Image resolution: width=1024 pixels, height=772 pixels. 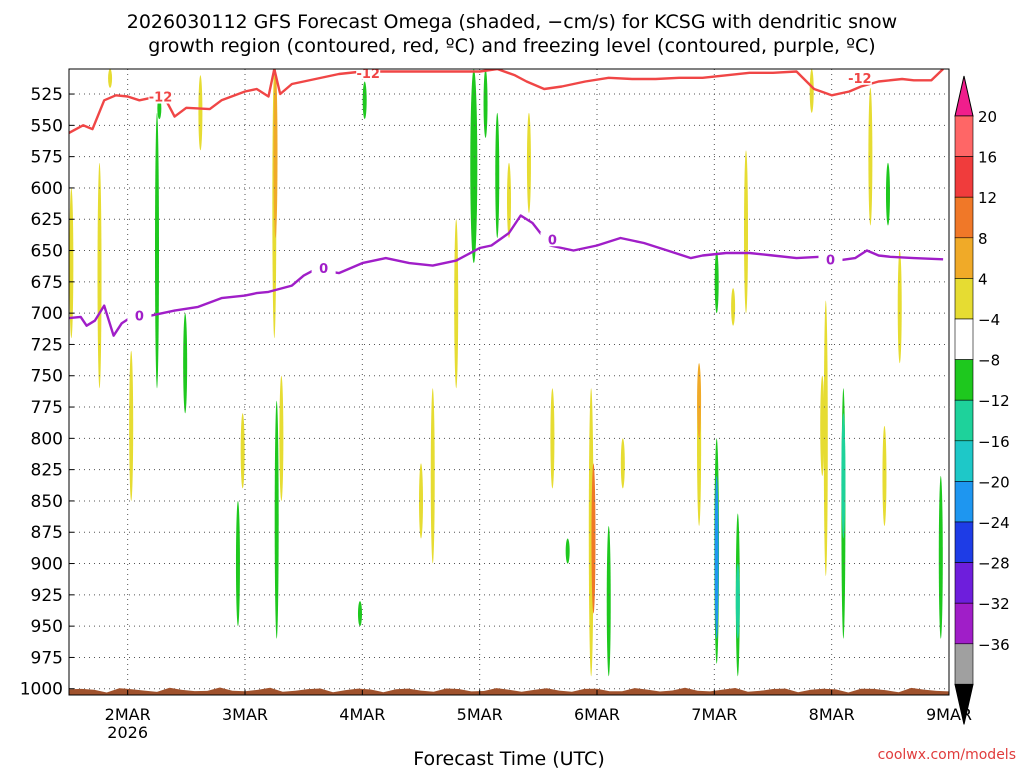 I want to click on y-tick-label: 650, so click(x=47, y=252).